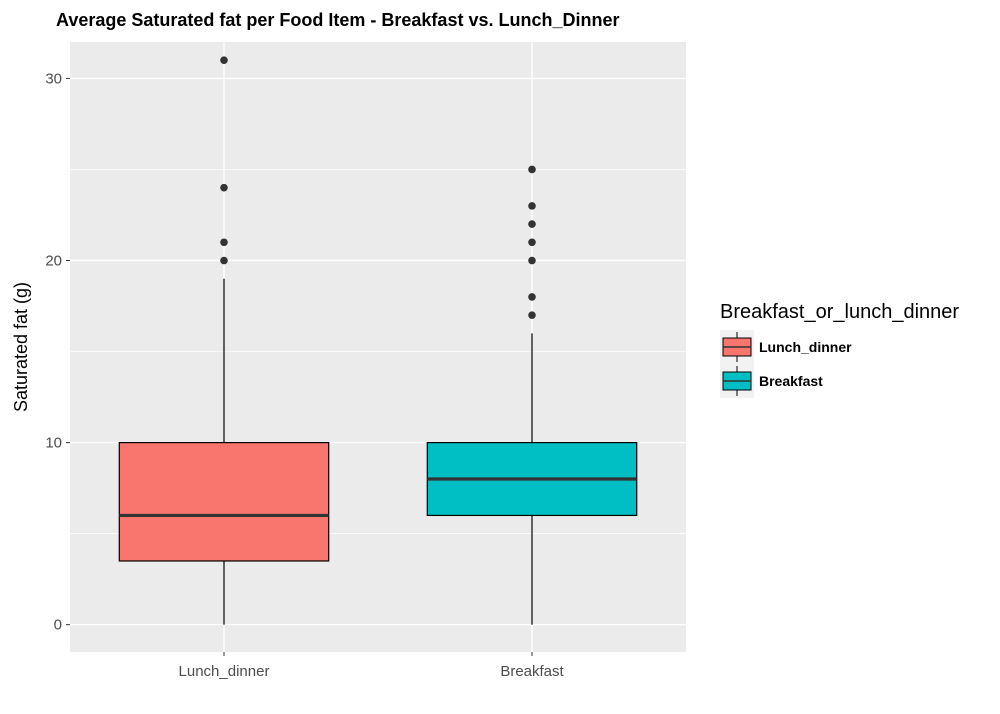 The image size is (1000, 714). What do you see at coordinates (372, 666) in the screenshot?
I see `x-axis: Lunch_dinner Breakfast` at bounding box center [372, 666].